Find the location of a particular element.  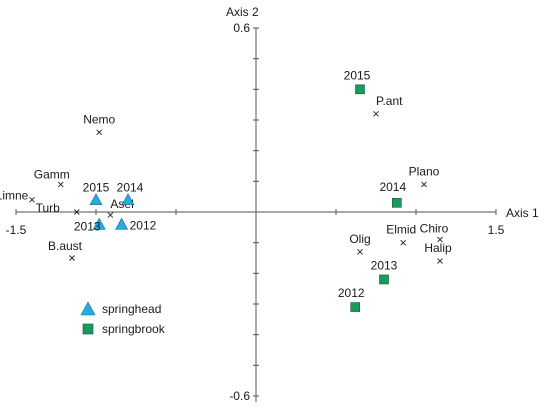

springbrook-point: 2014 is located at coordinates (392, 194).